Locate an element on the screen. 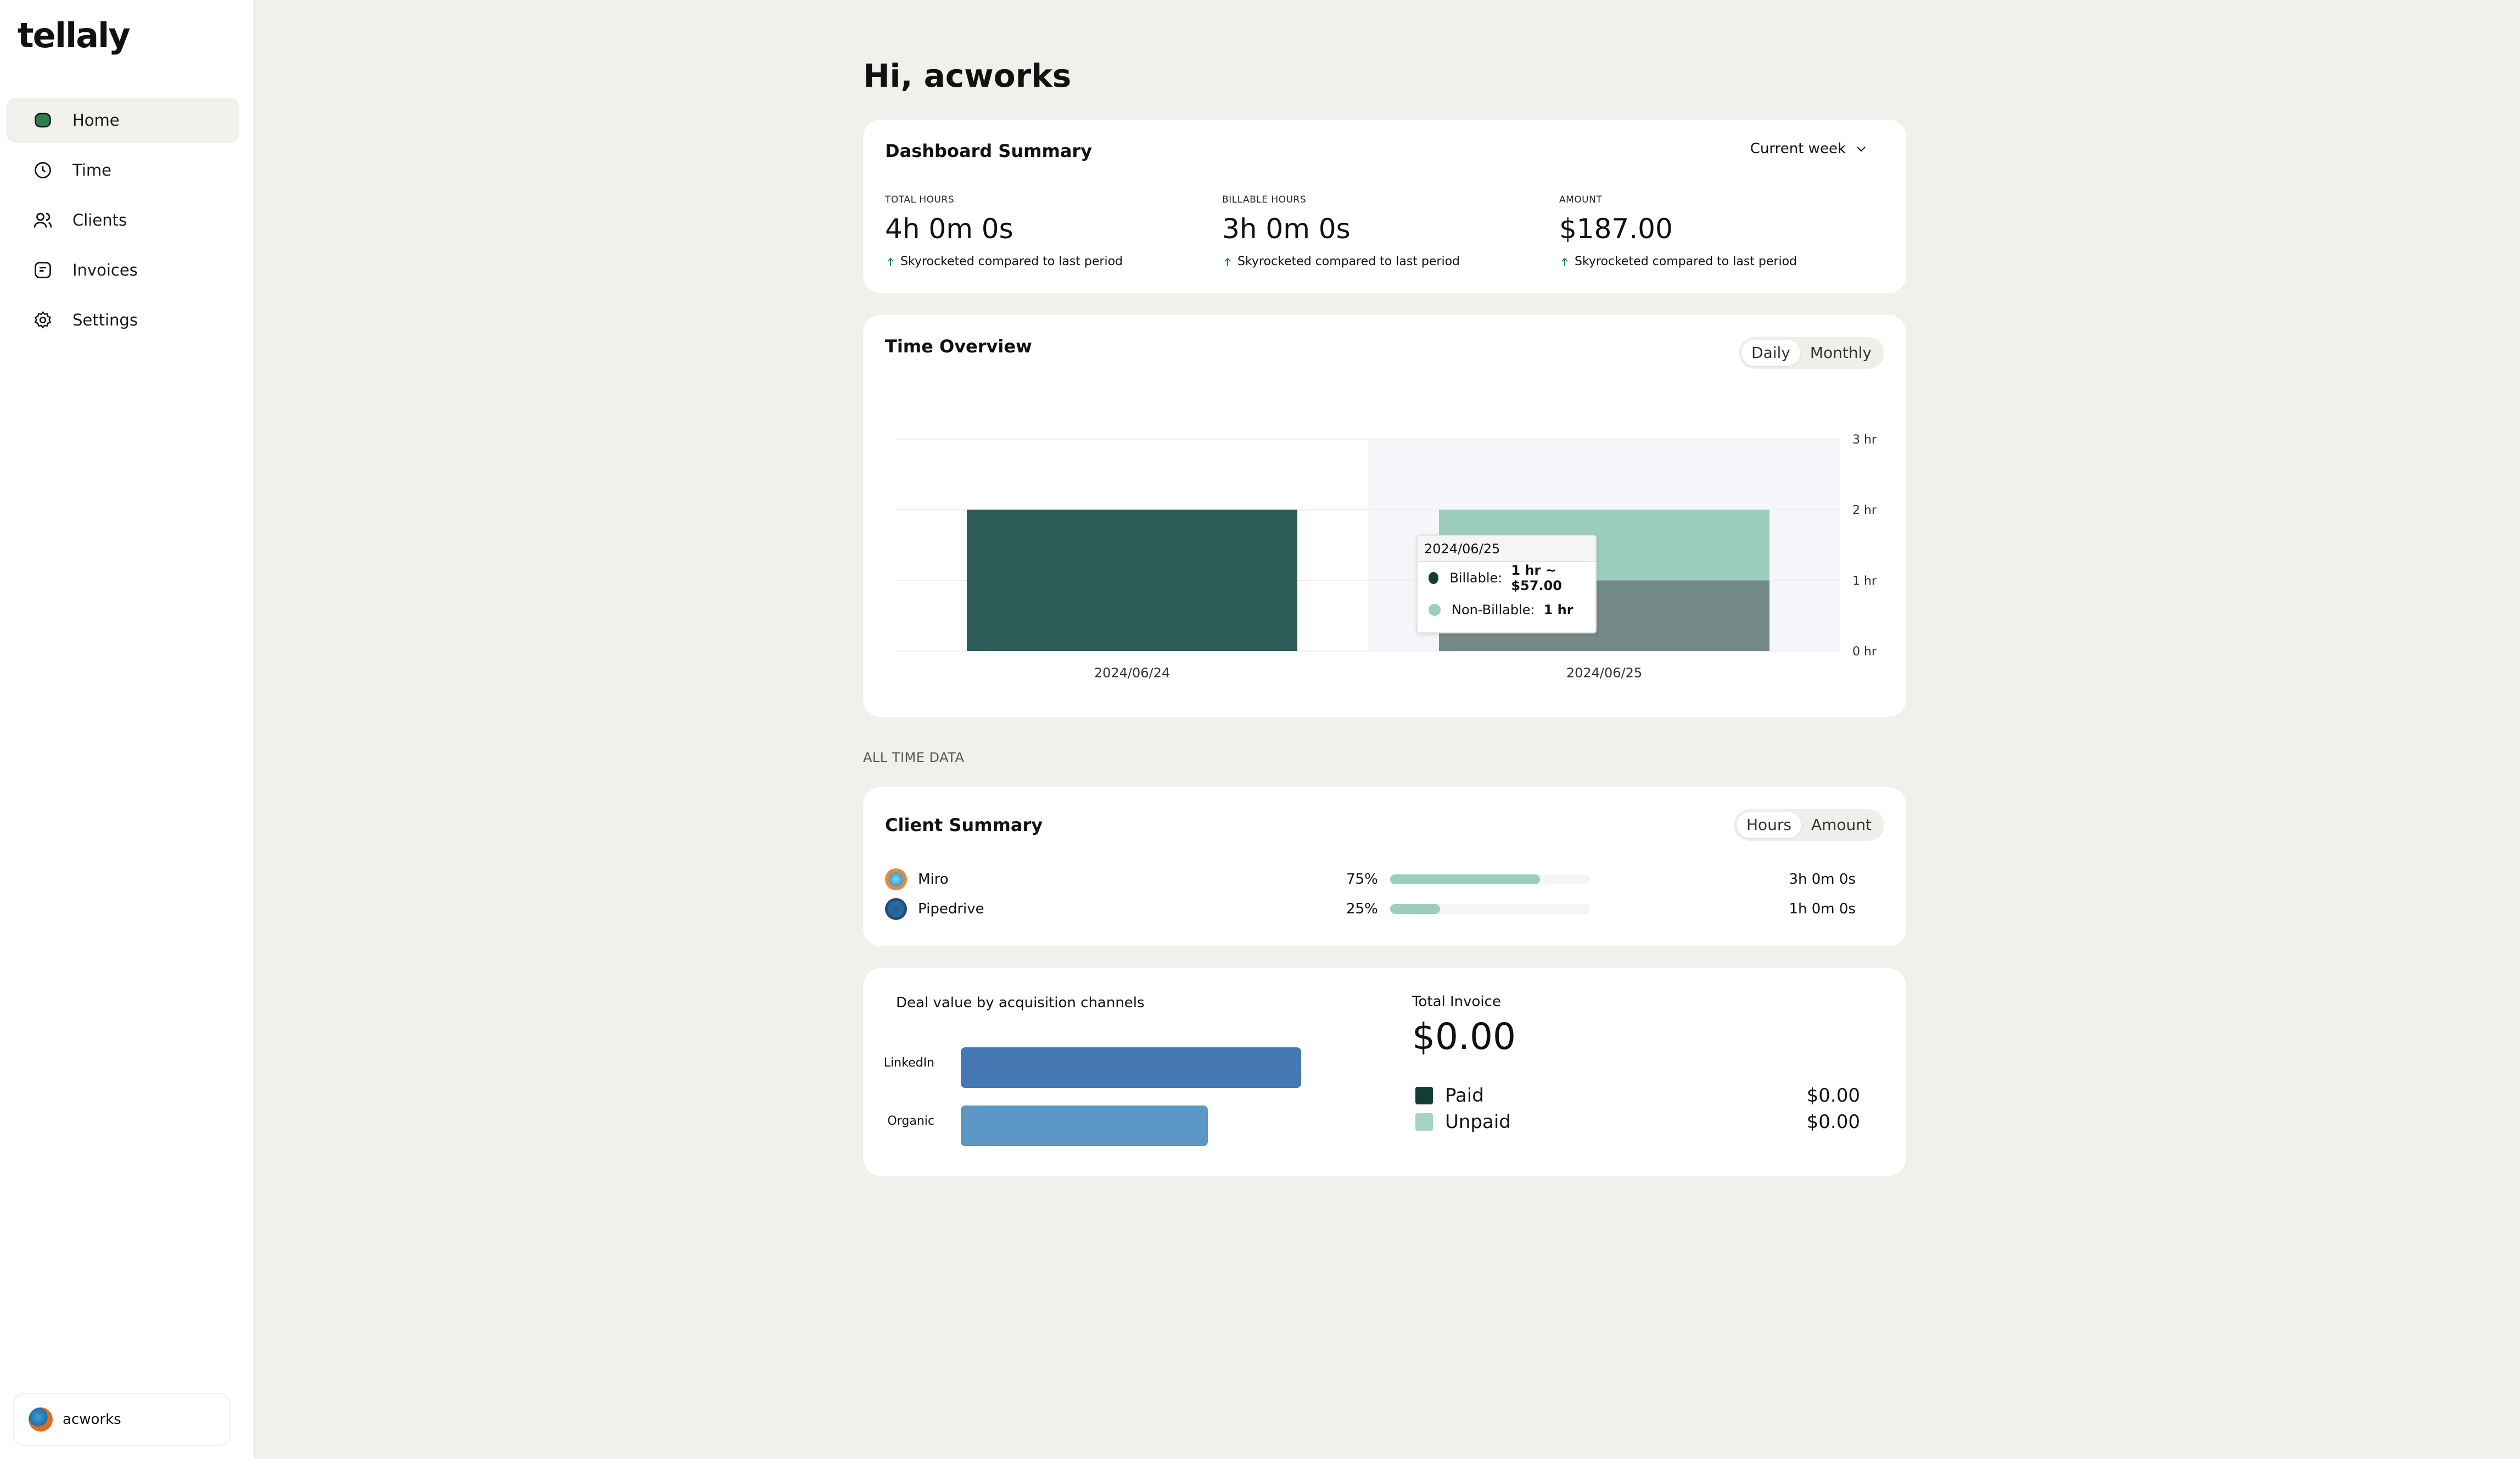 Image resolution: width=2520 pixels, height=1459 pixels. unpaid-swatch is located at coordinates (1424, 1122).